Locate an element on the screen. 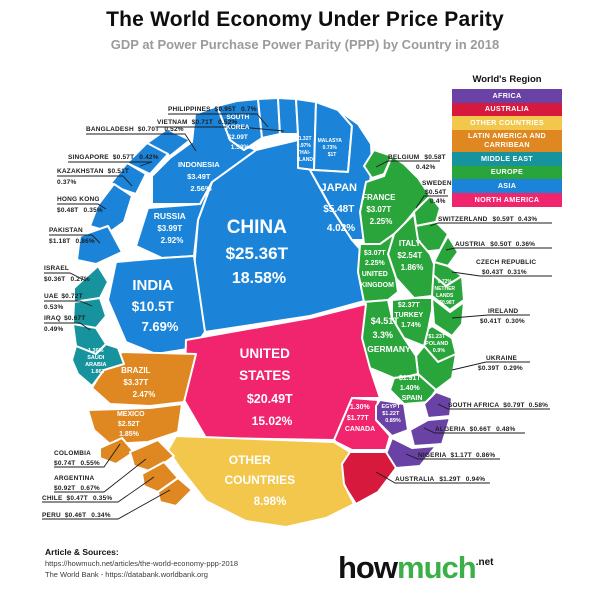 The image size is (610, 599). leader-pakistan is located at coordinates (75, 239).